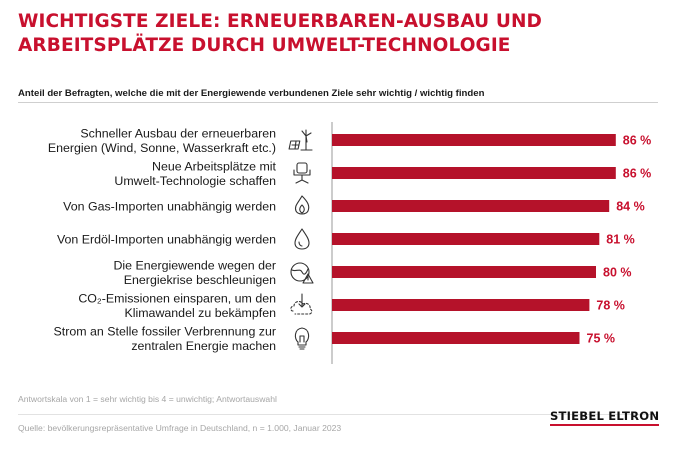 This screenshot has width=676, height=450. I want to click on category-label: Von Erdöl-Importen unabhängig werden, so click(166, 240).